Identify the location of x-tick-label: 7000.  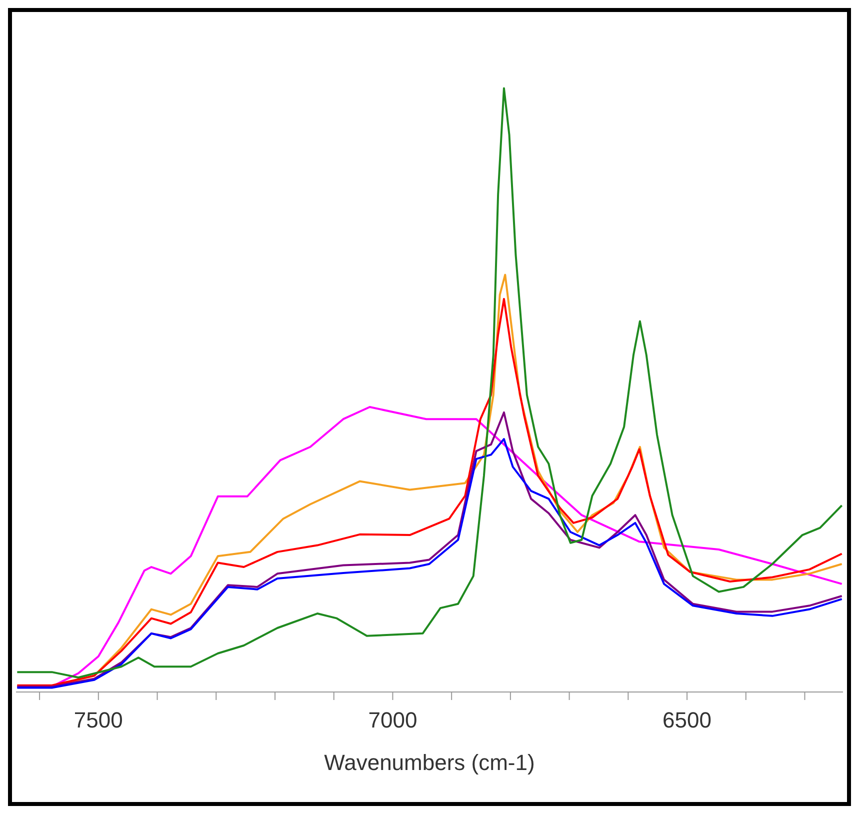
(393, 720).